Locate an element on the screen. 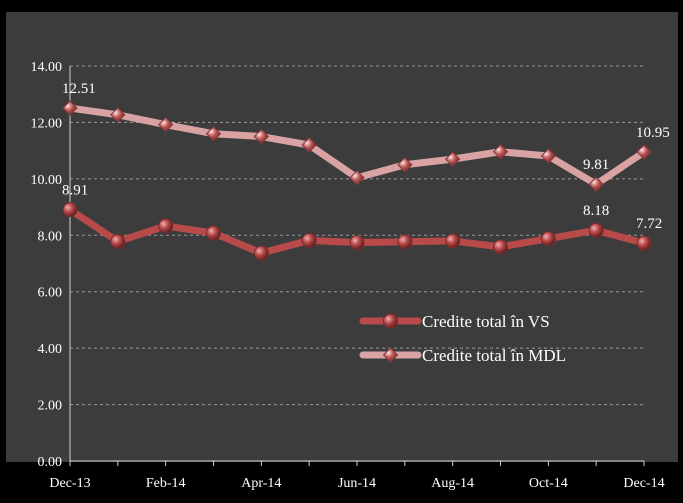 This screenshot has width=683, height=503. x-tick-label: Dec-14 is located at coordinates (643, 483).